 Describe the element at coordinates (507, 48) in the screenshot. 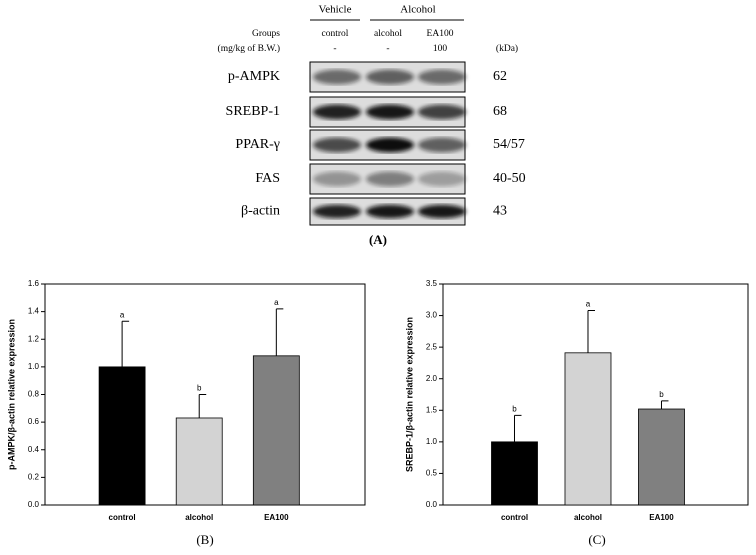

I see `unit-label: (kDa)` at that location.